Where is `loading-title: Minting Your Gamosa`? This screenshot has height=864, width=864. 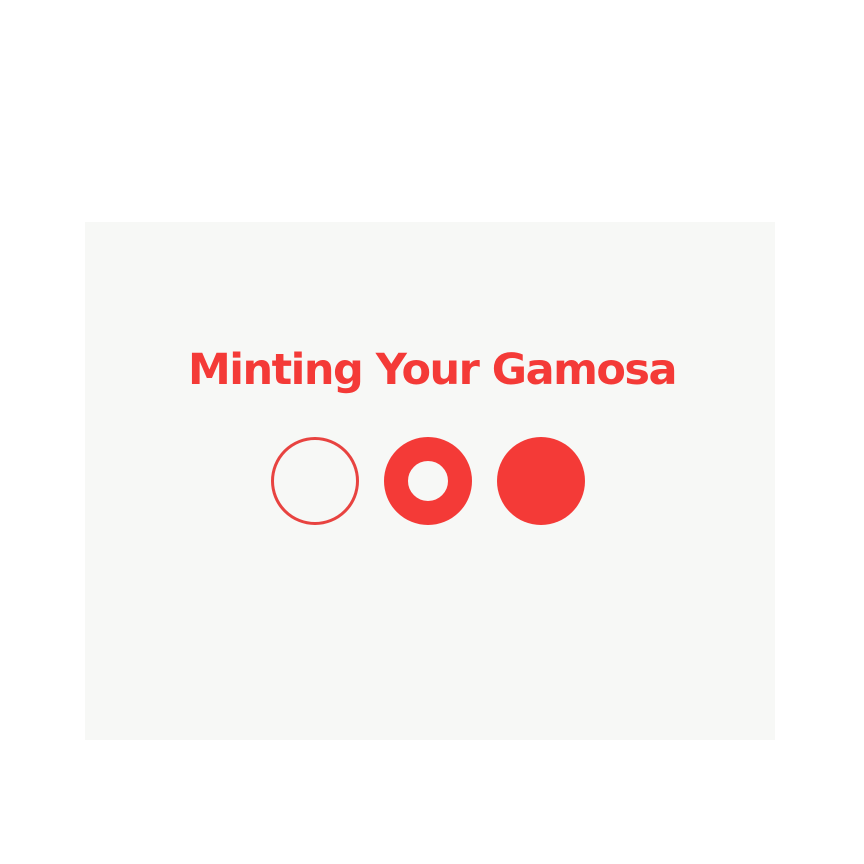 loading-title: Minting Your Gamosa is located at coordinates (432, 370).